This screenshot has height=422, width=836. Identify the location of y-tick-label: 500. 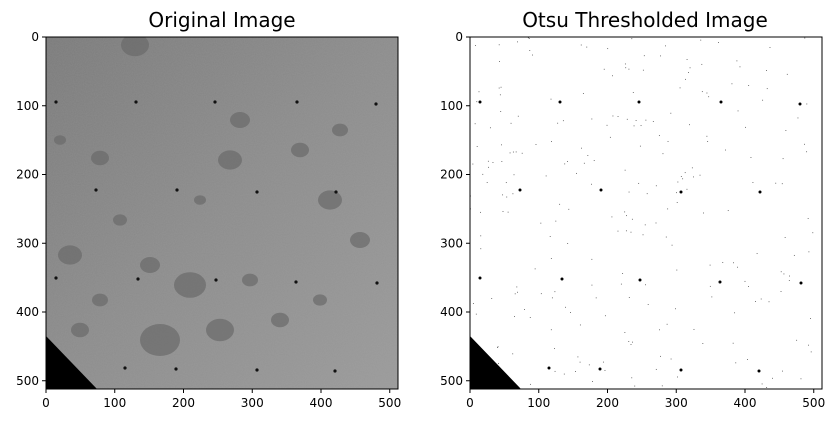
(451, 381).